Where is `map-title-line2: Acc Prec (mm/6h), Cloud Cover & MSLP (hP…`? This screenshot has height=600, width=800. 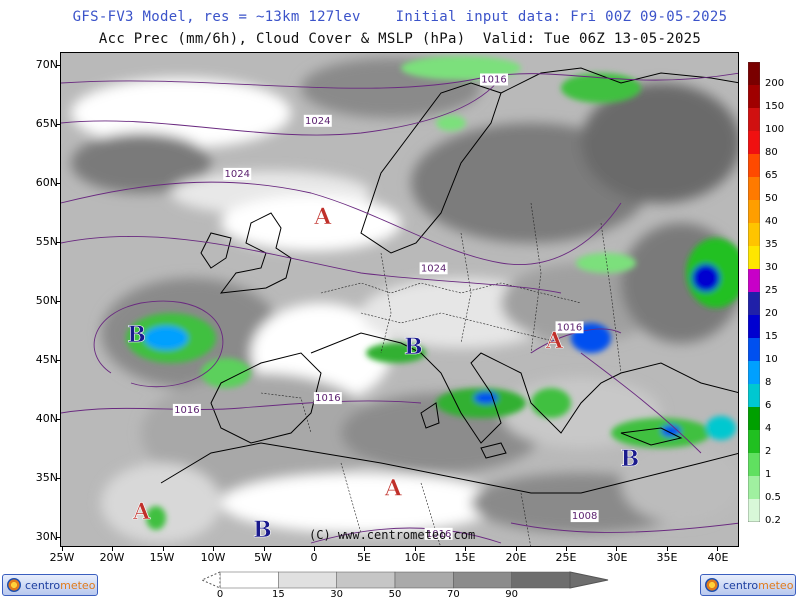 map-title-line2: Acc Prec (mm/6h), Cloud Cover & MSLP (hP… is located at coordinates (400, 39).